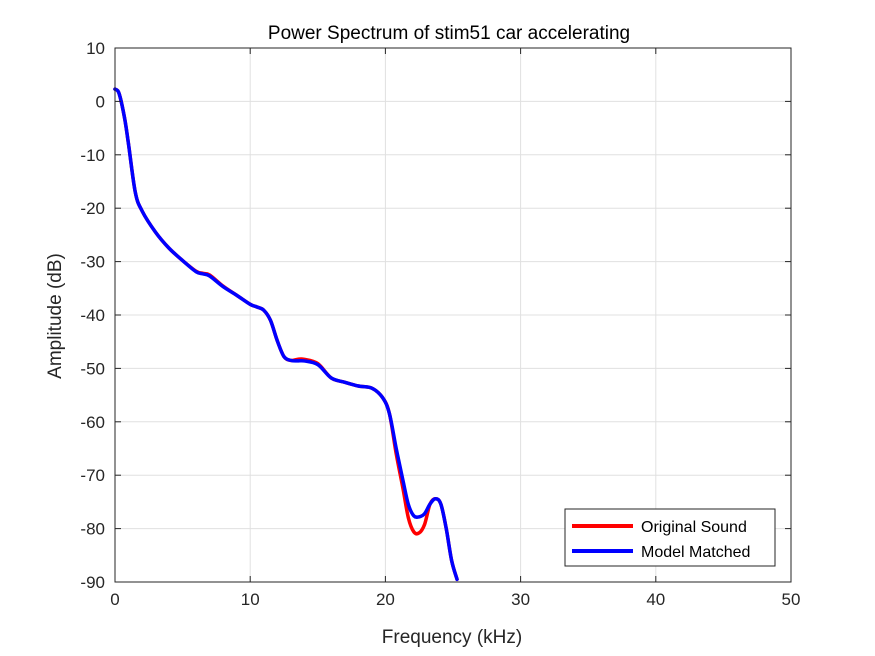 Image resolution: width=875 pixels, height=656 pixels. I want to click on y-tick-label: -80, so click(92, 529).